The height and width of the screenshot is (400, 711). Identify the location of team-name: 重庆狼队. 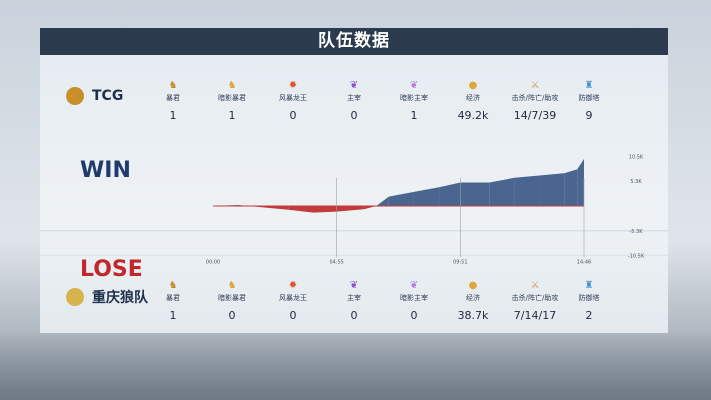
(107, 297).